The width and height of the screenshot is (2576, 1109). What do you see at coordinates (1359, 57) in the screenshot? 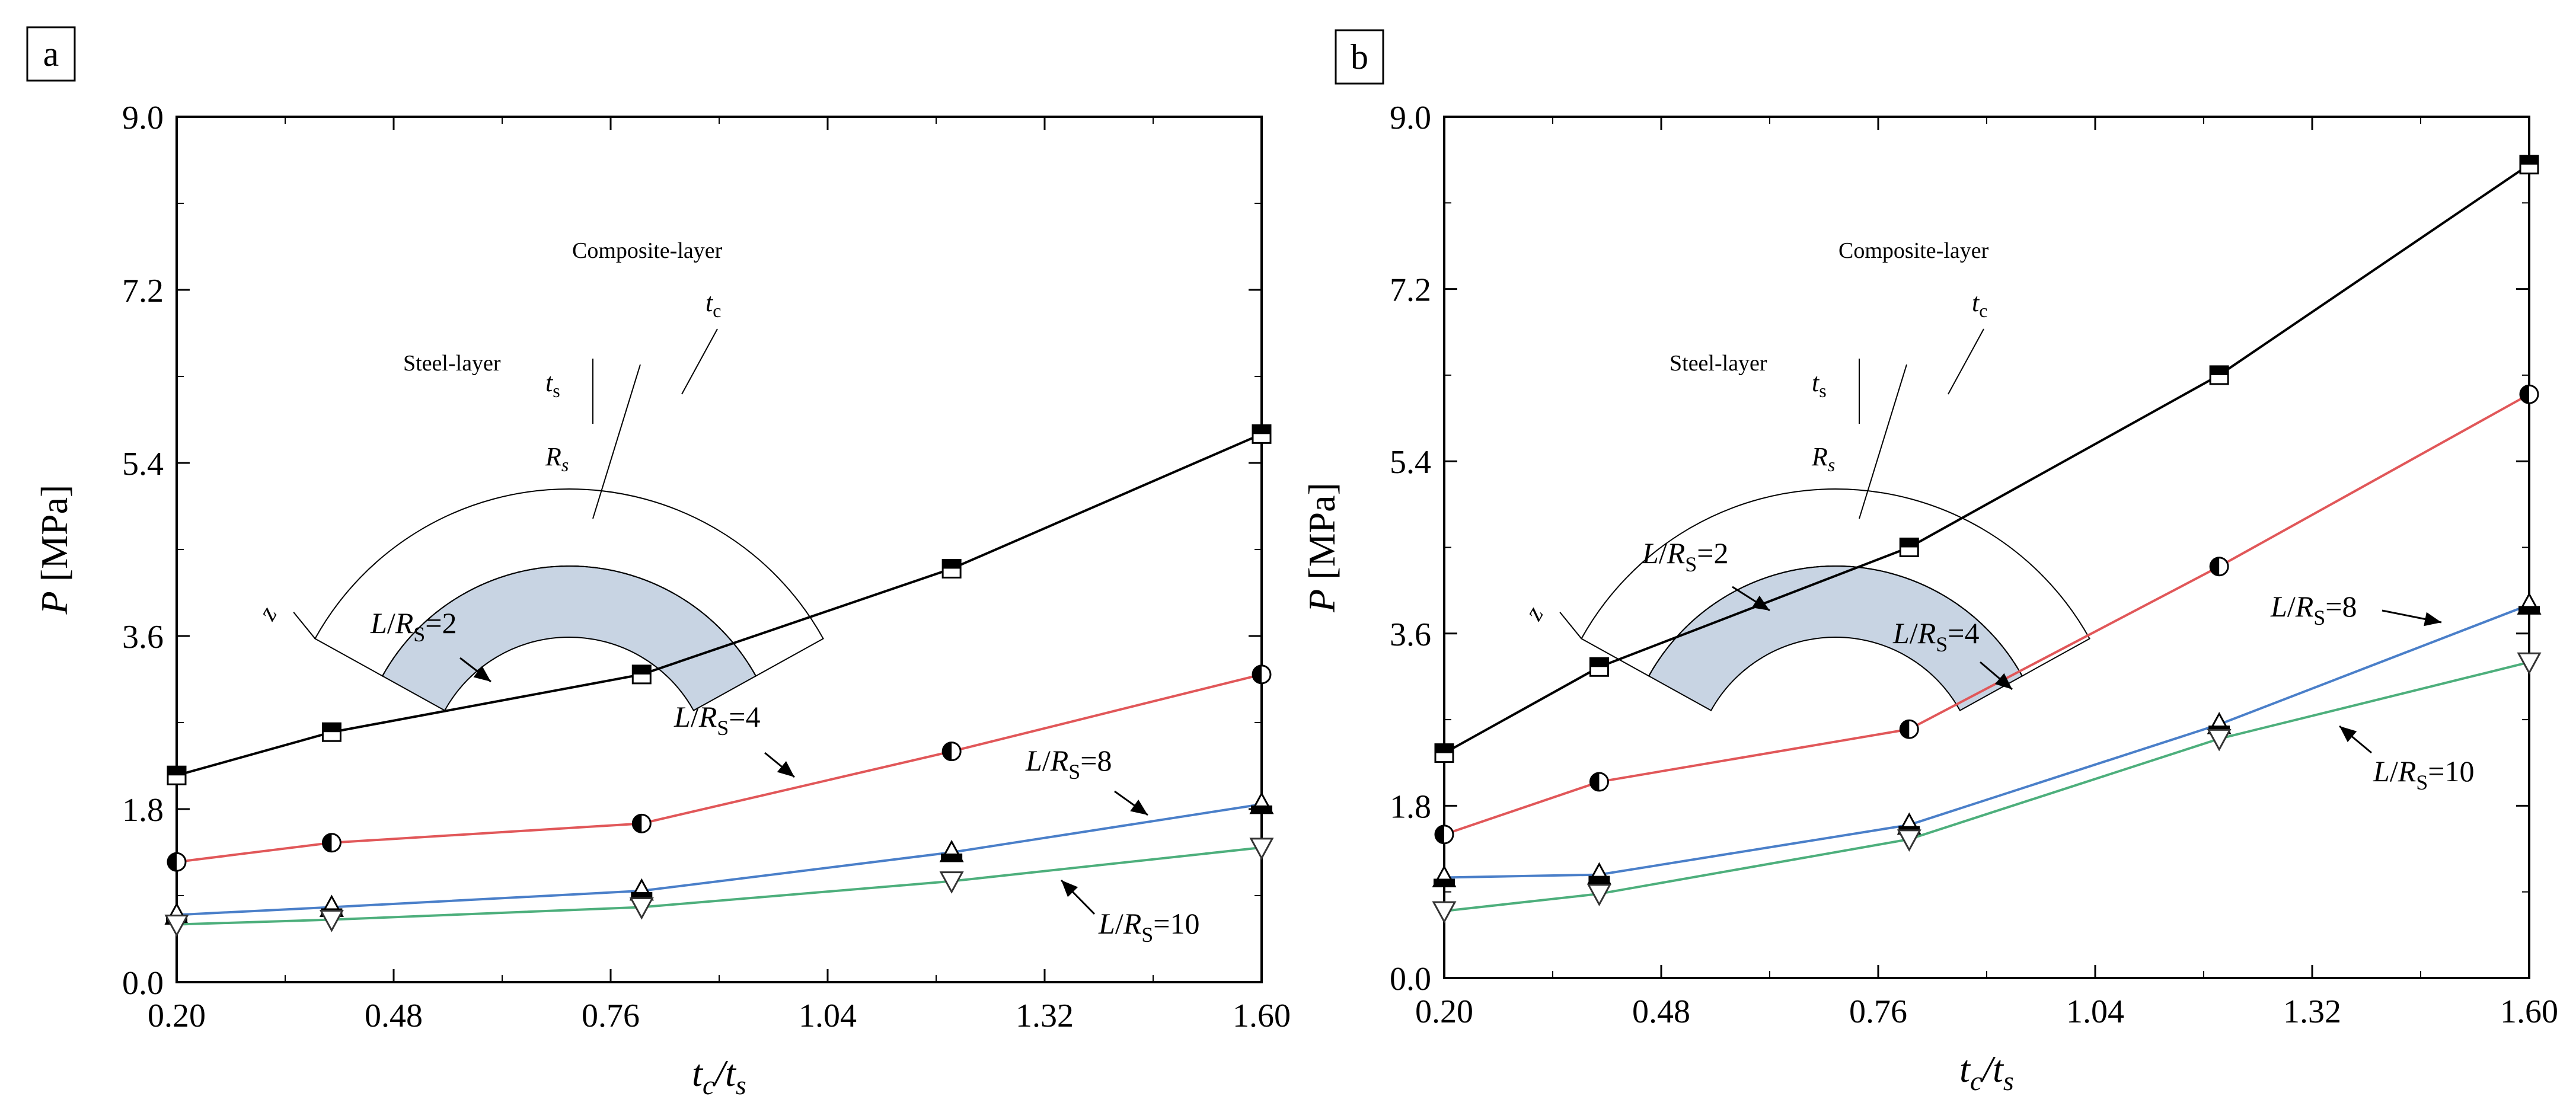
I see `panel-label-box` at bounding box center [1359, 57].